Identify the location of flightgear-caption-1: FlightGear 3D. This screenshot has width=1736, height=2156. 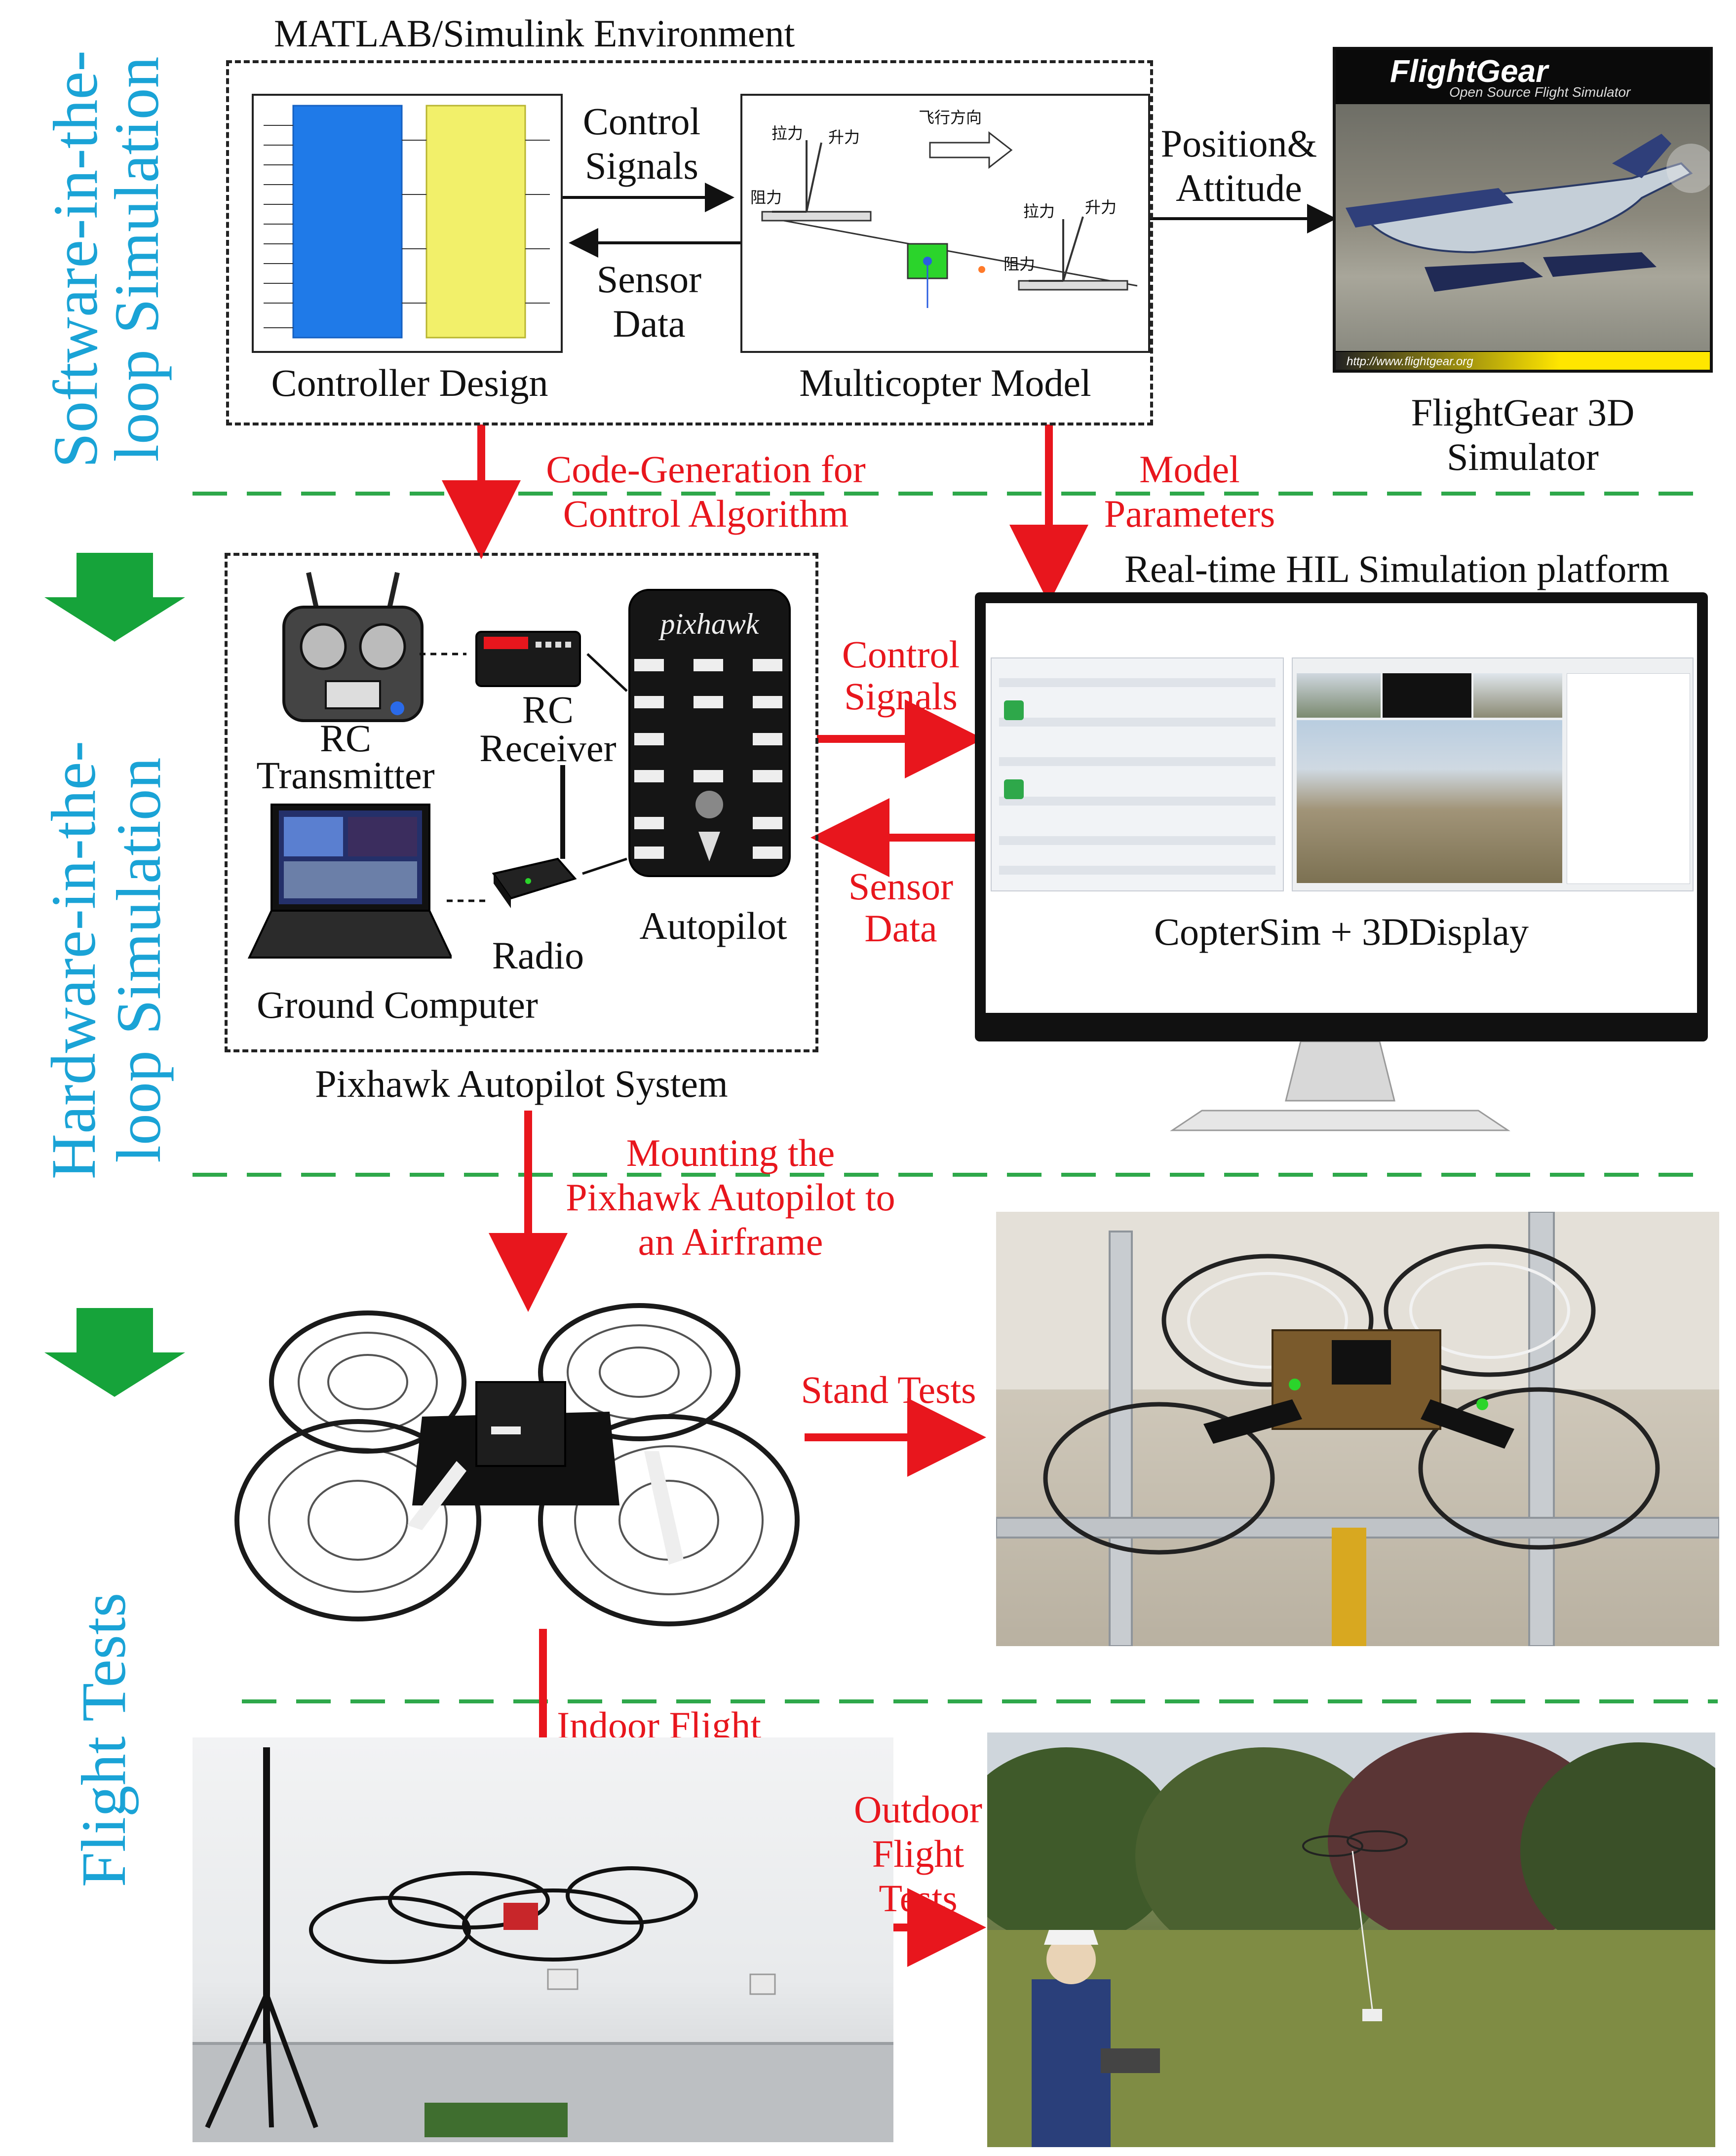
(1523, 412).